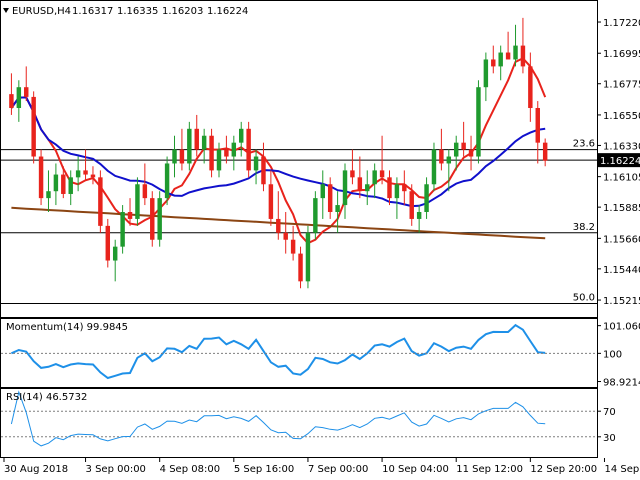 The height and width of the screenshot is (480, 640). Describe the element at coordinates (116, 469) in the screenshot. I see `x-tick-label: 3 Sep 00:00` at that location.